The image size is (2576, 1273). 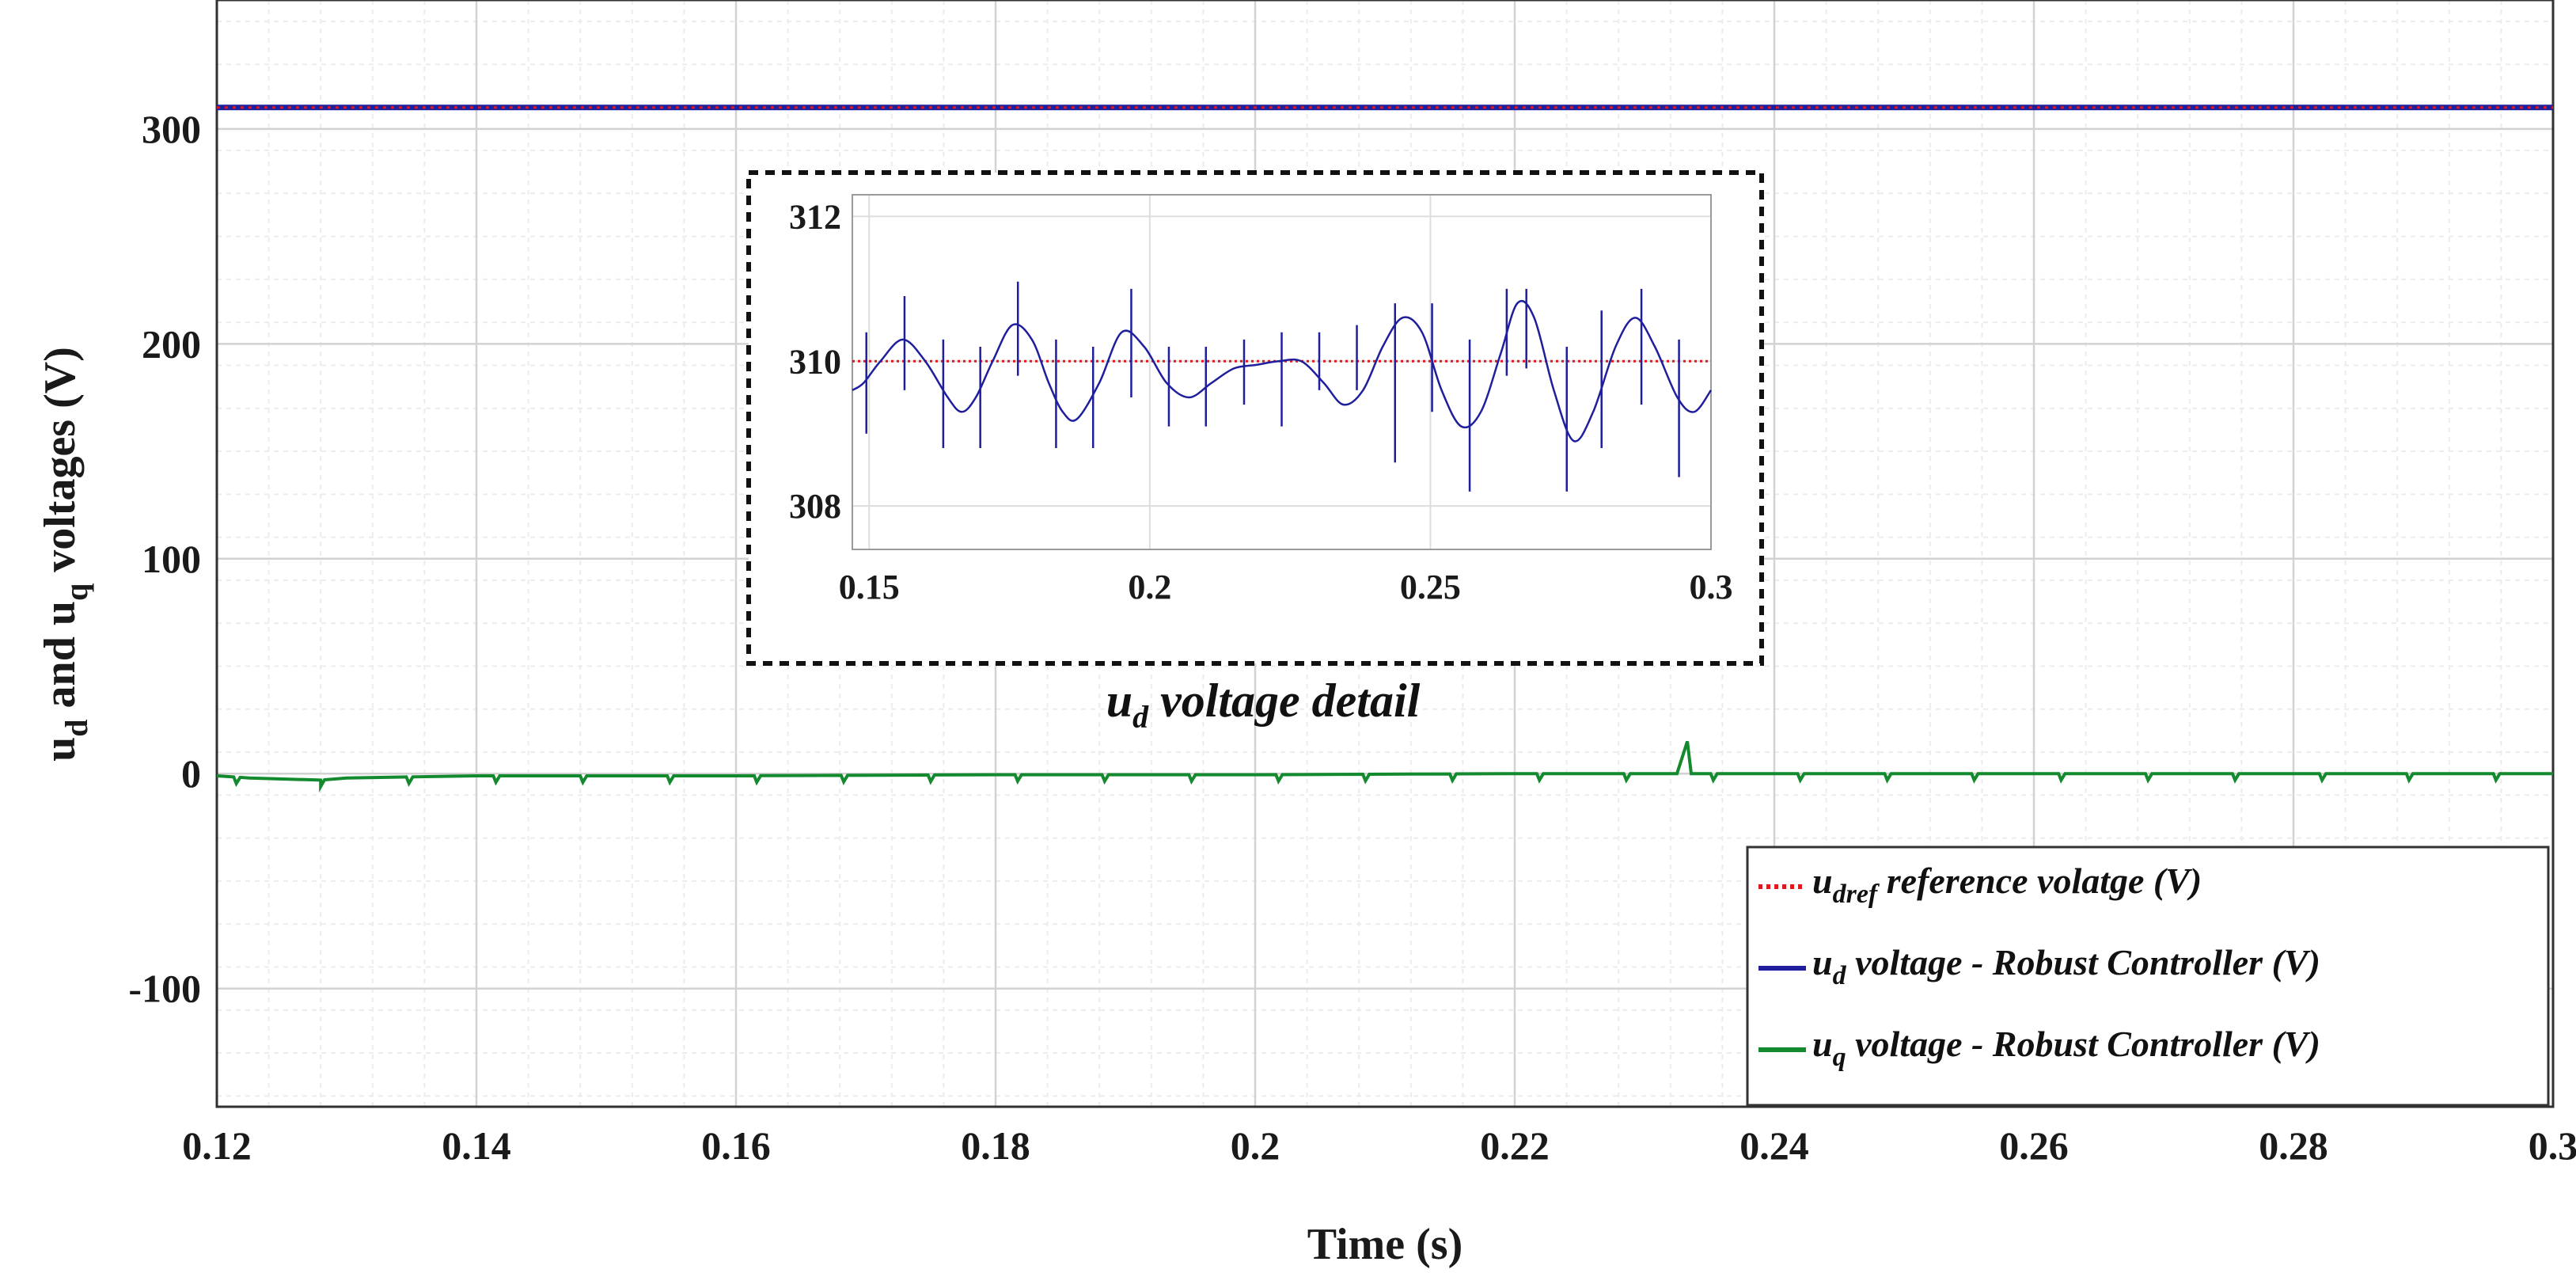 What do you see at coordinates (2066, 1048) in the screenshot?
I see `legend-label-uq: uq voltage - Robust Controller (V)` at bounding box center [2066, 1048].